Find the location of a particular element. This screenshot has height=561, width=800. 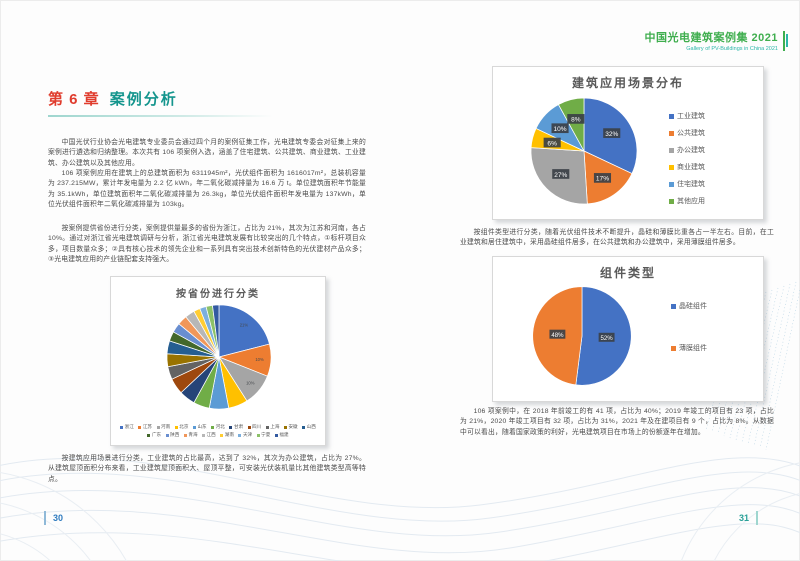

book-subtitle: Gallery of PV-Buildings in China 2021 is located at coordinates (732, 49).